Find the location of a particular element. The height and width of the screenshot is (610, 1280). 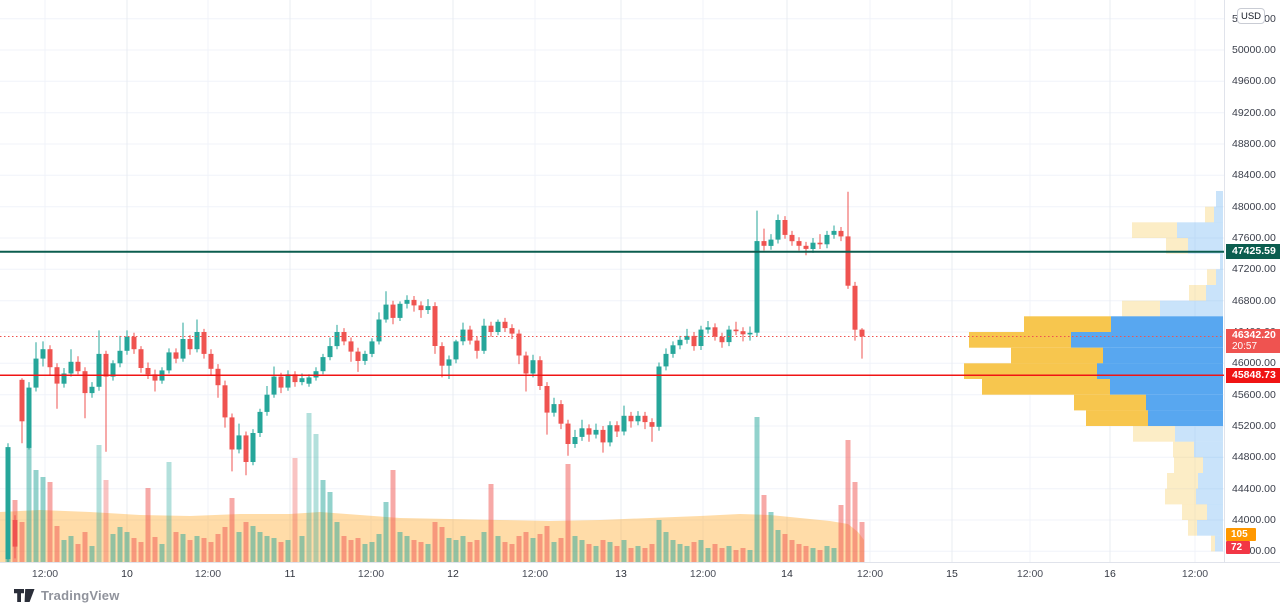

time-tick: 10 is located at coordinates (127, 574).